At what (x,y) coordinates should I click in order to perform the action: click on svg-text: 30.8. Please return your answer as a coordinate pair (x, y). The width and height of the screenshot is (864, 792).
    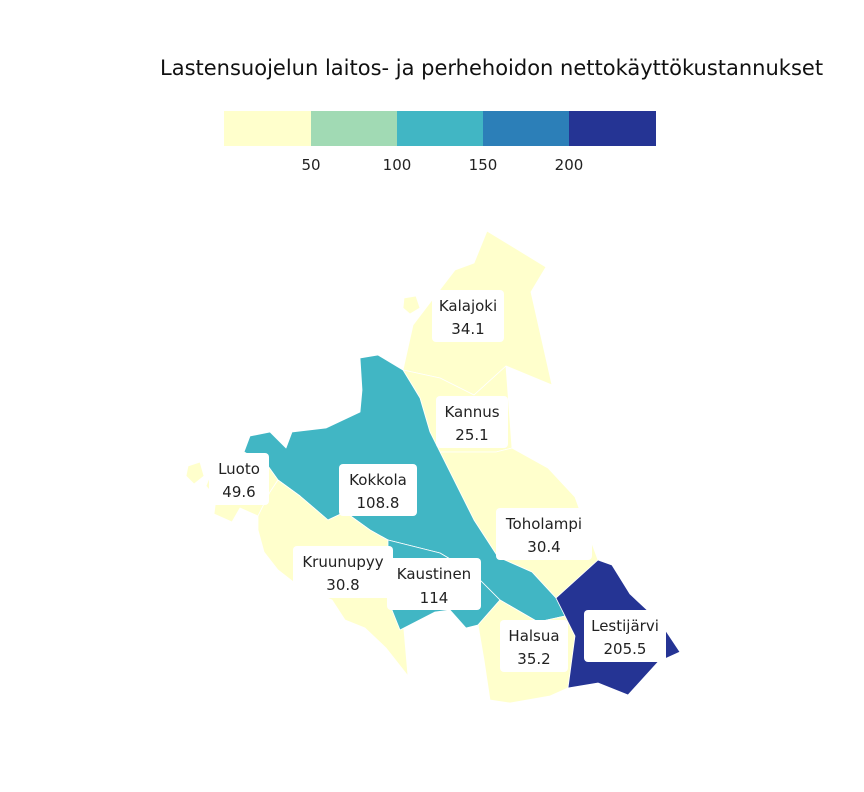
    Looking at the image, I should click on (342, 585).